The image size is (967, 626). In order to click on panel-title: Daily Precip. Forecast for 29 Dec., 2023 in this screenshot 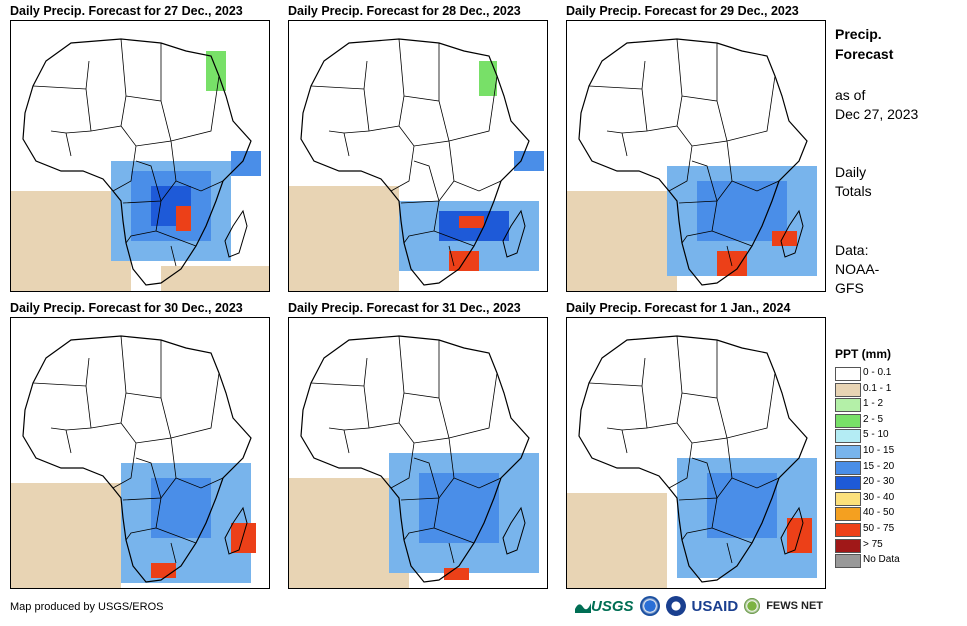, I will do `click(682, 11)`.